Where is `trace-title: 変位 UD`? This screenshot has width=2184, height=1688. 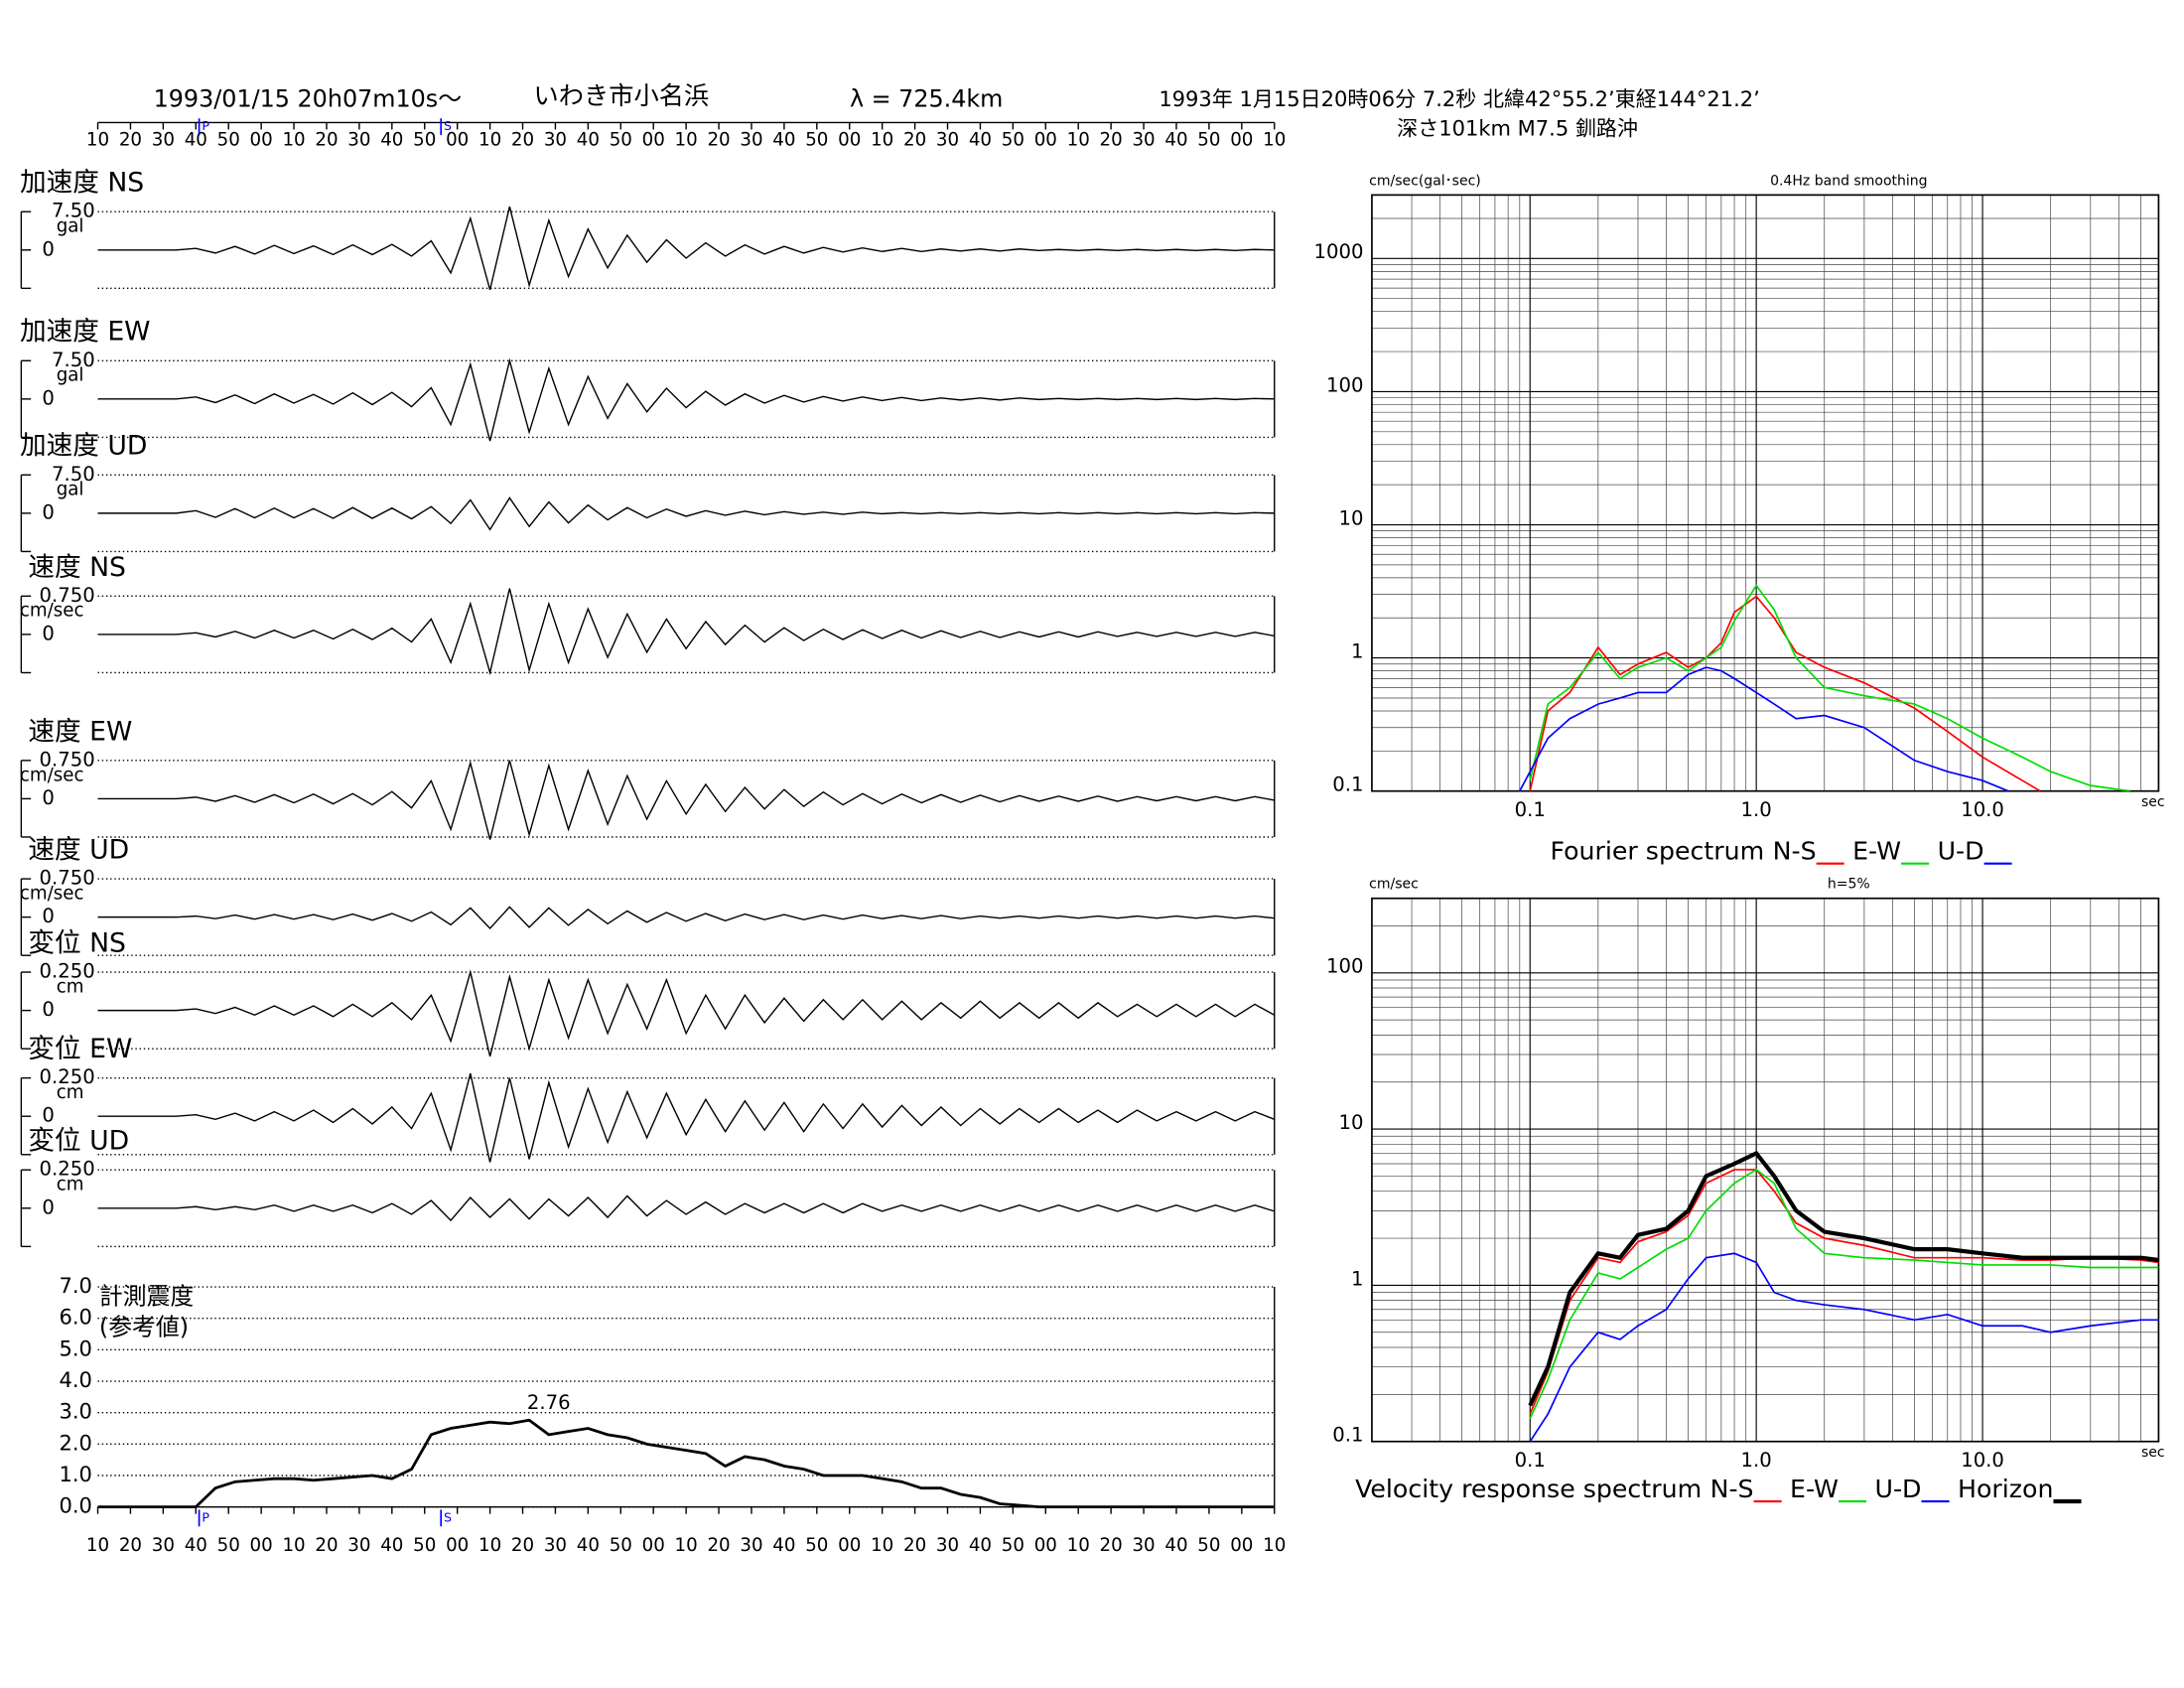
trace-title: 変位 UD is located at coordinates (78, 1141).